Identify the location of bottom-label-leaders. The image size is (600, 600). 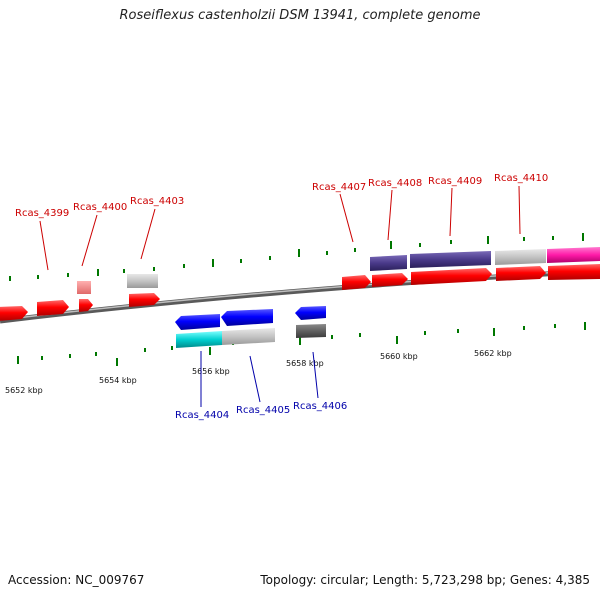
(259, 379).